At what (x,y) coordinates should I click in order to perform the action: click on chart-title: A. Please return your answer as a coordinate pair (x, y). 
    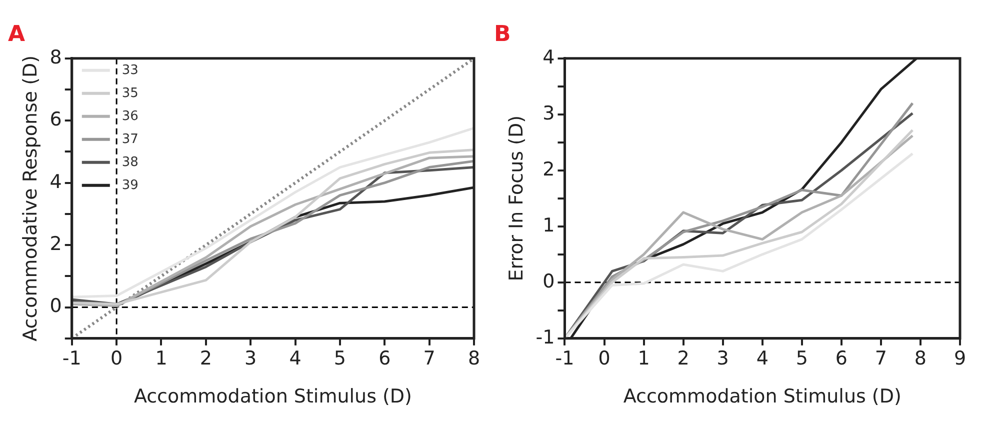
    Looking at the image, I should click on (17, 34).